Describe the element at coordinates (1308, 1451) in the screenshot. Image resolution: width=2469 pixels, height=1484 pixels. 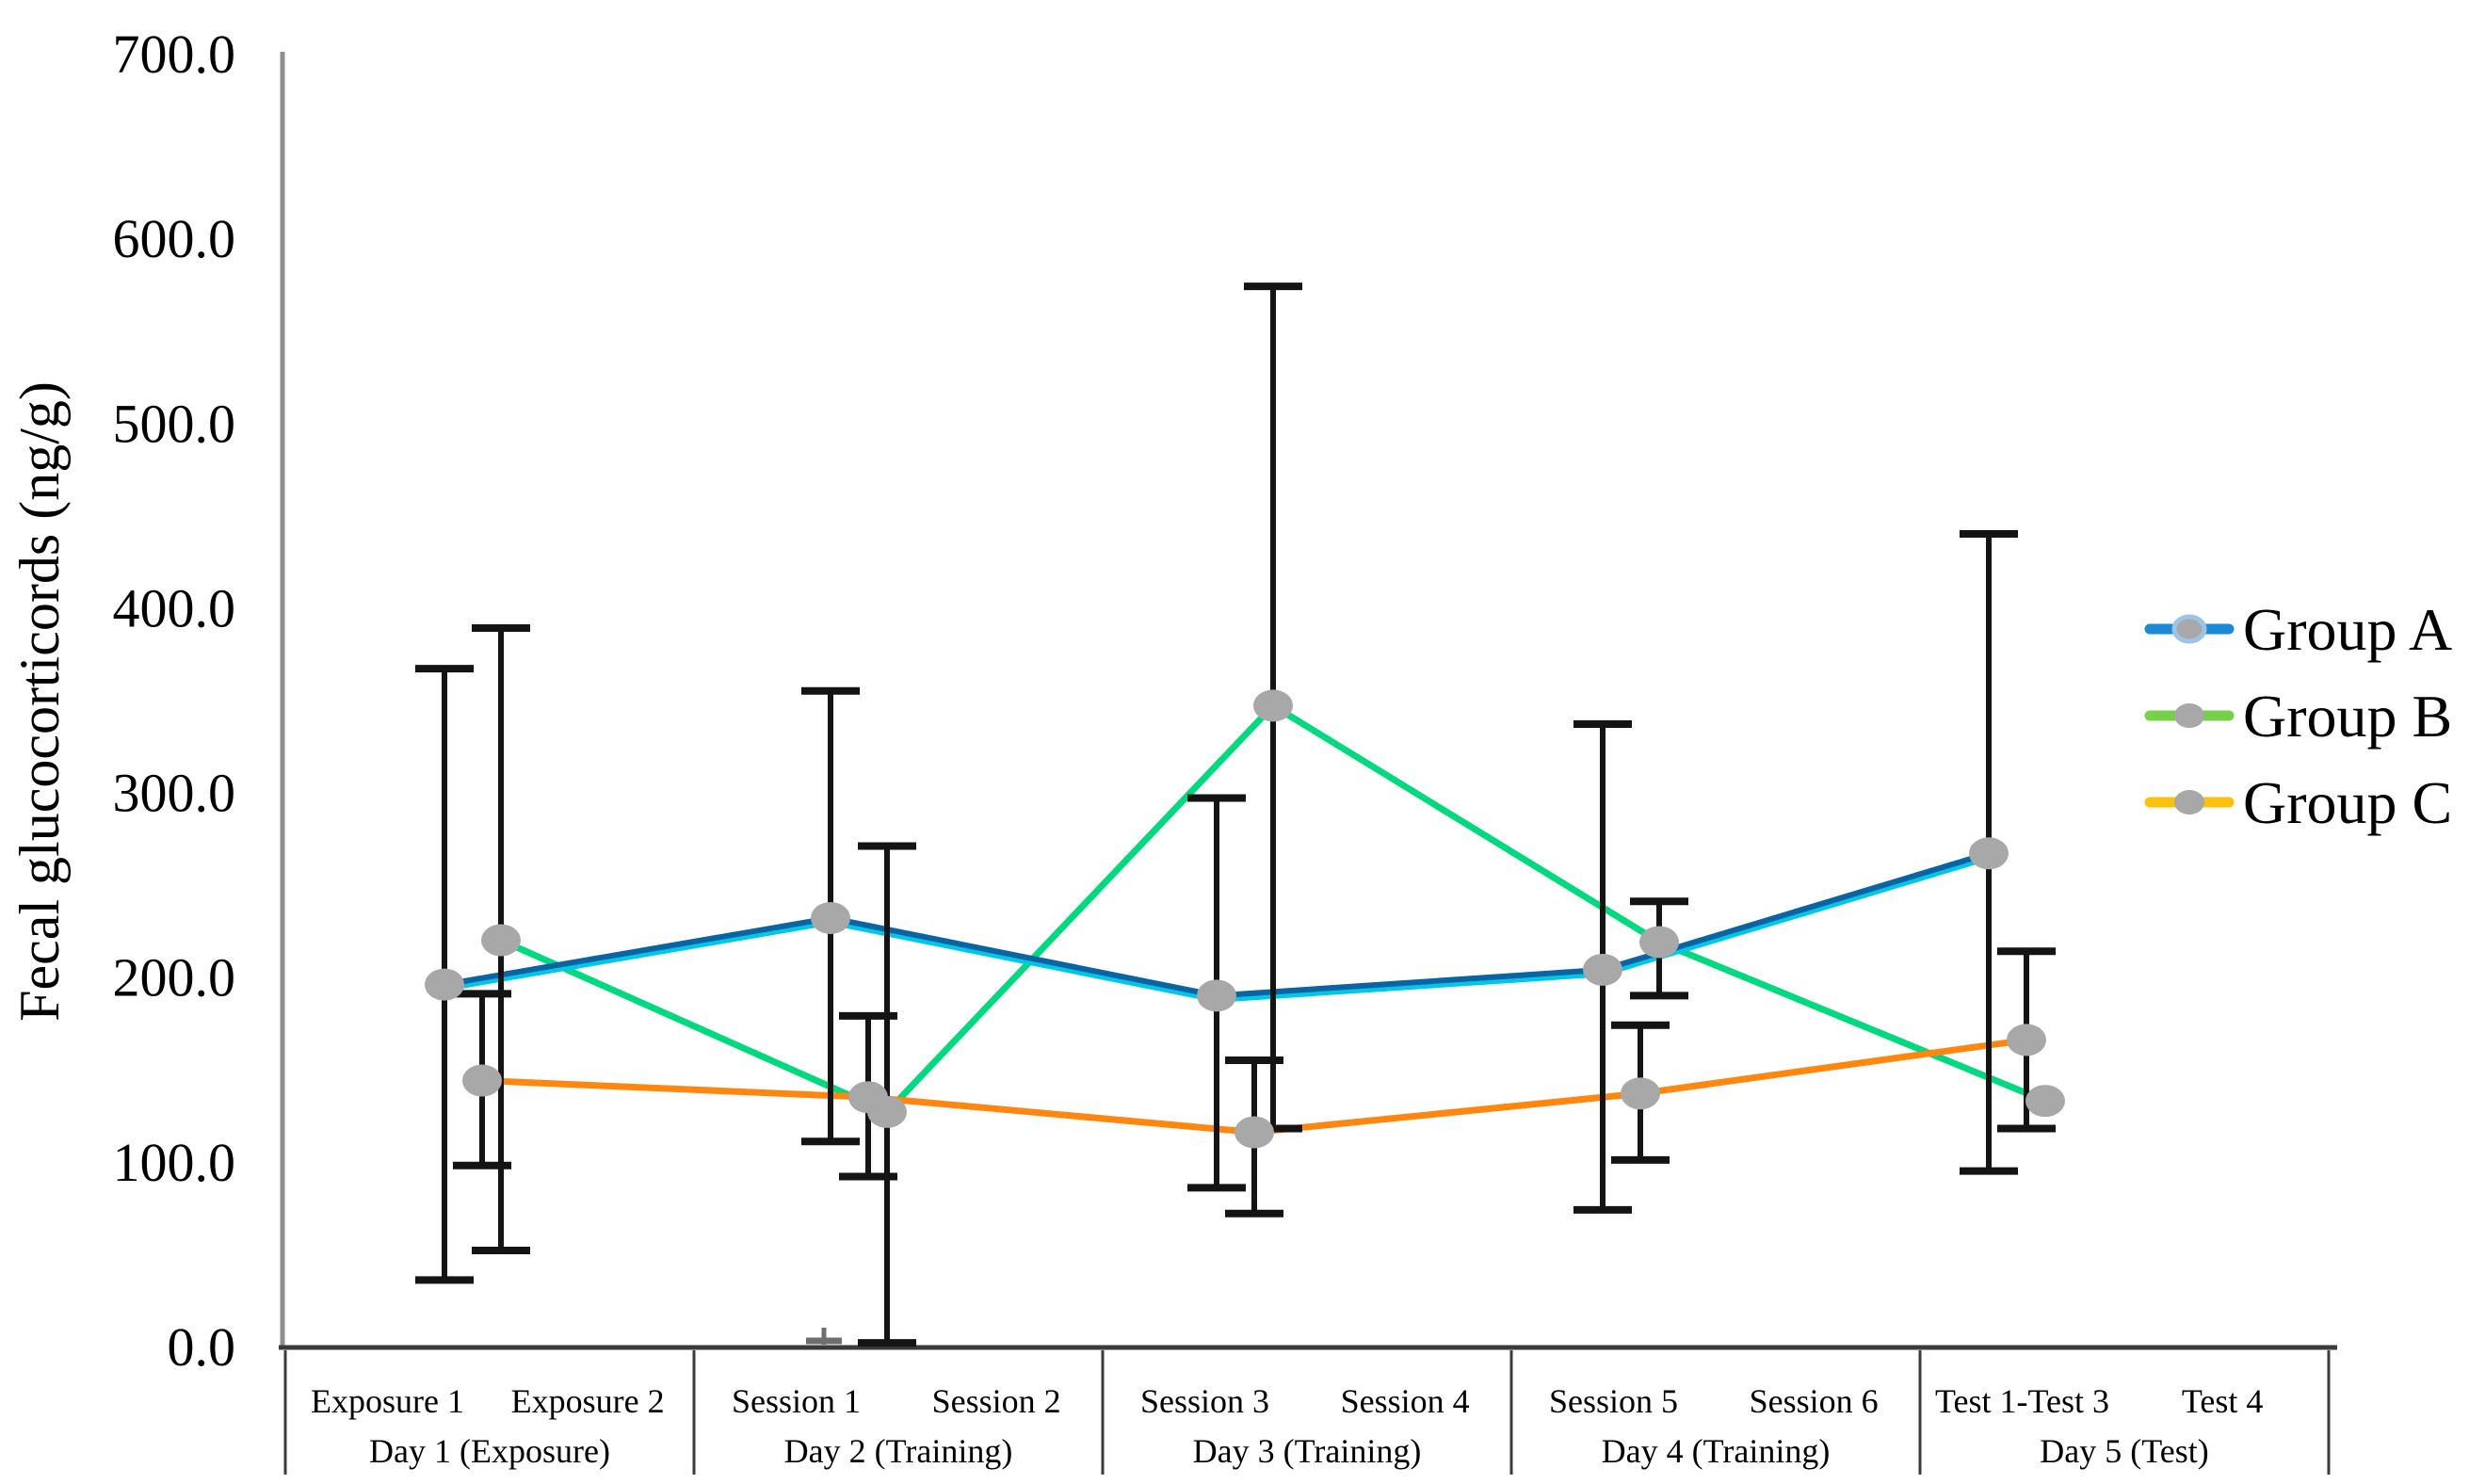
I see `x-day-label: Day 3 (Training)` at that location.